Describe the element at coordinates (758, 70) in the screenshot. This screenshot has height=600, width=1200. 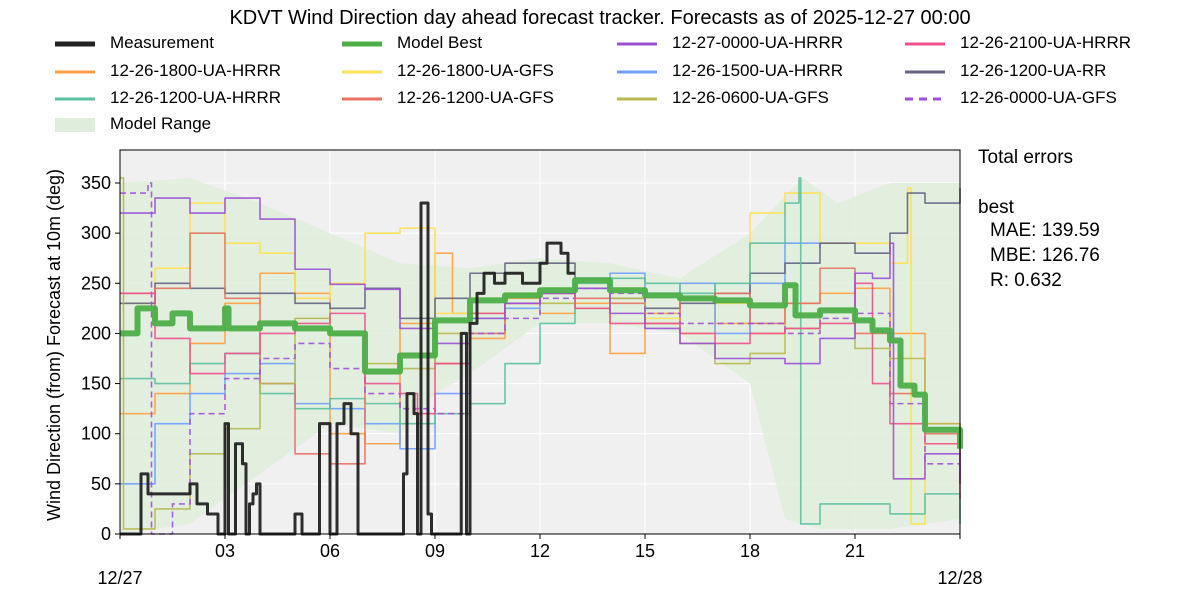
I see `legend-label: 12-26-1500-UA-HRRR` at that location.